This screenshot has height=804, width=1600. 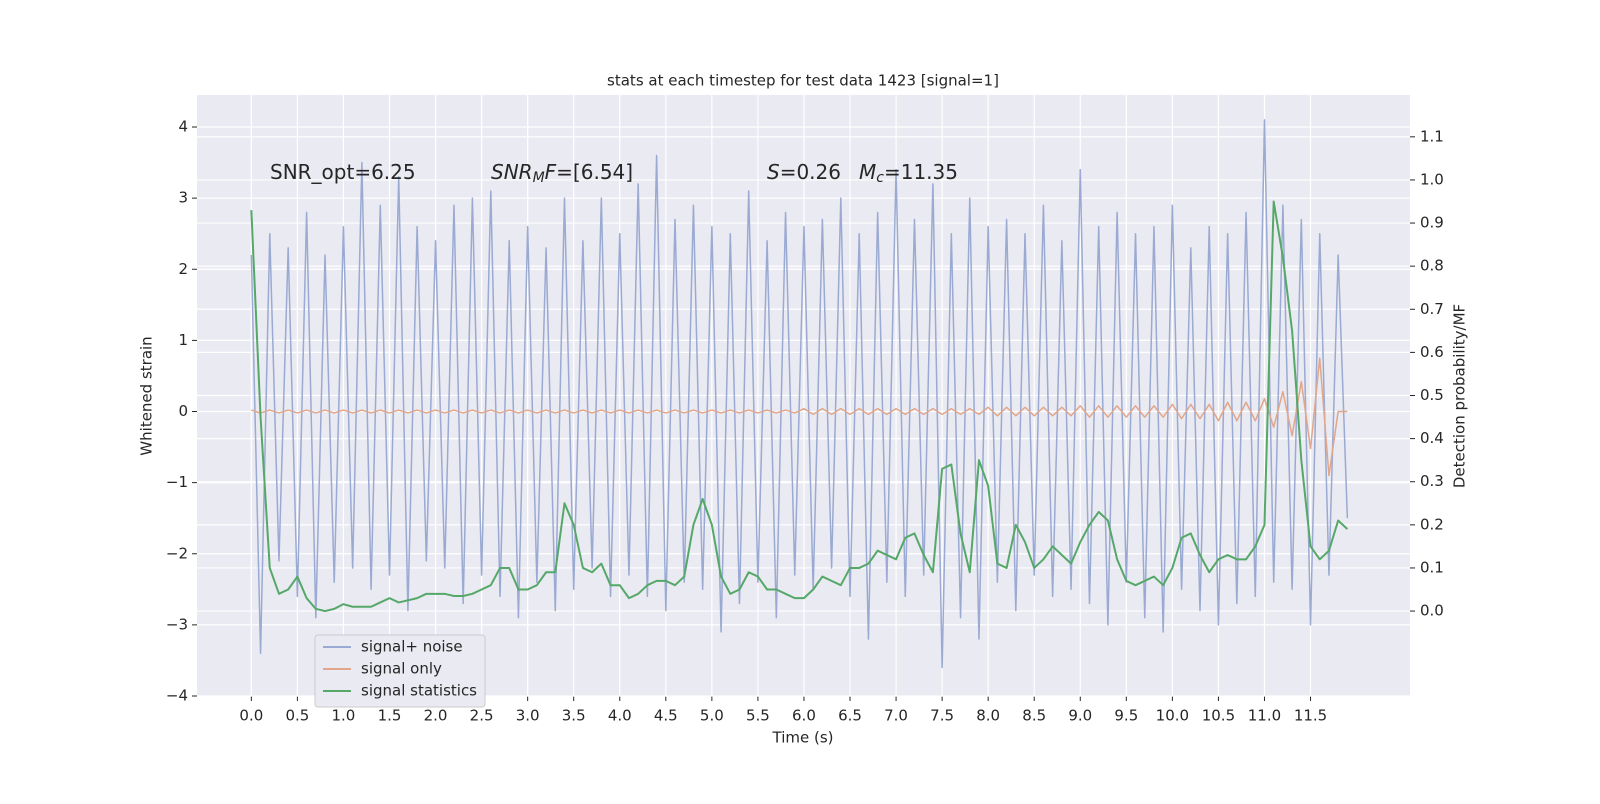 What do you see at coordinates (183, 340) in the screenshot?
I see `y-tick-label: 1` at bounding box center [183, 340].